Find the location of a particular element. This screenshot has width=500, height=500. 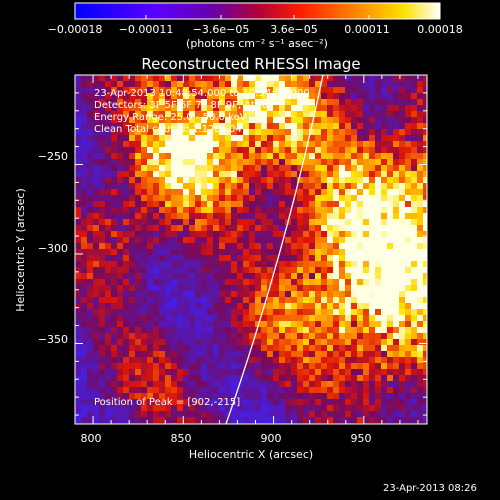

colorbar-tick-label: −3.6e−05 is located at coordinates (221, 29).